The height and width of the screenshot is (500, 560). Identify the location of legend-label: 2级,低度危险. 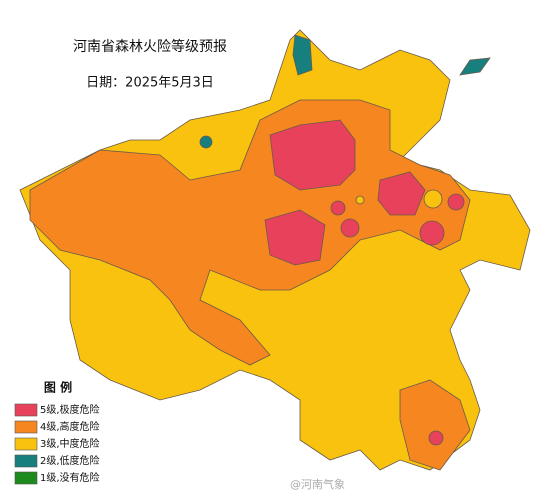
(70, 460).